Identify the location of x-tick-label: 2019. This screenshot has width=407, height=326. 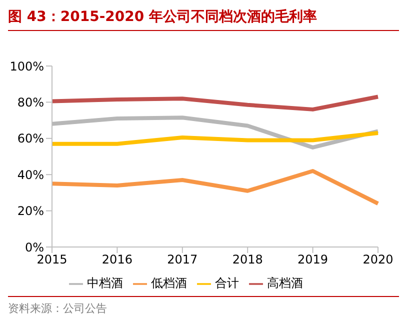
(313, 259).